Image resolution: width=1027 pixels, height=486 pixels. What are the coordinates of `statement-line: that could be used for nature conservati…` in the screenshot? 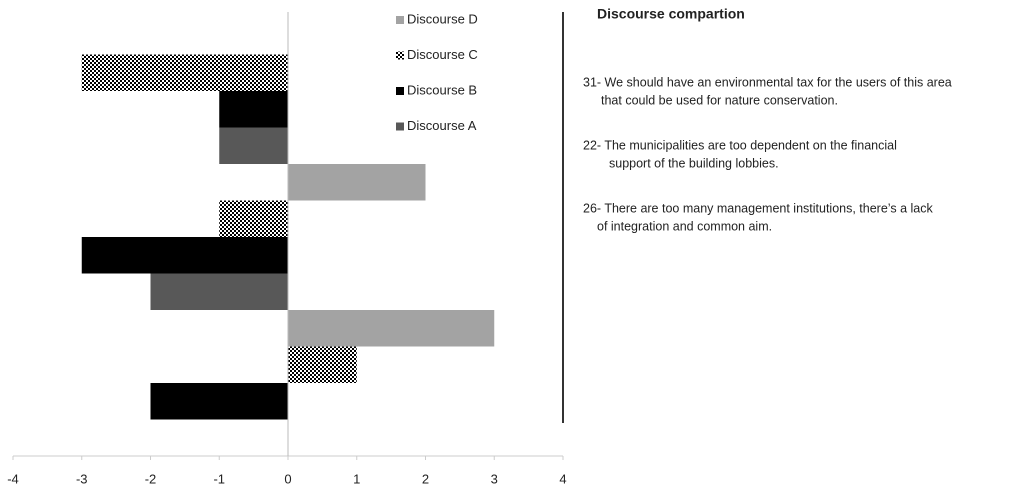 It's located at (719, 100).